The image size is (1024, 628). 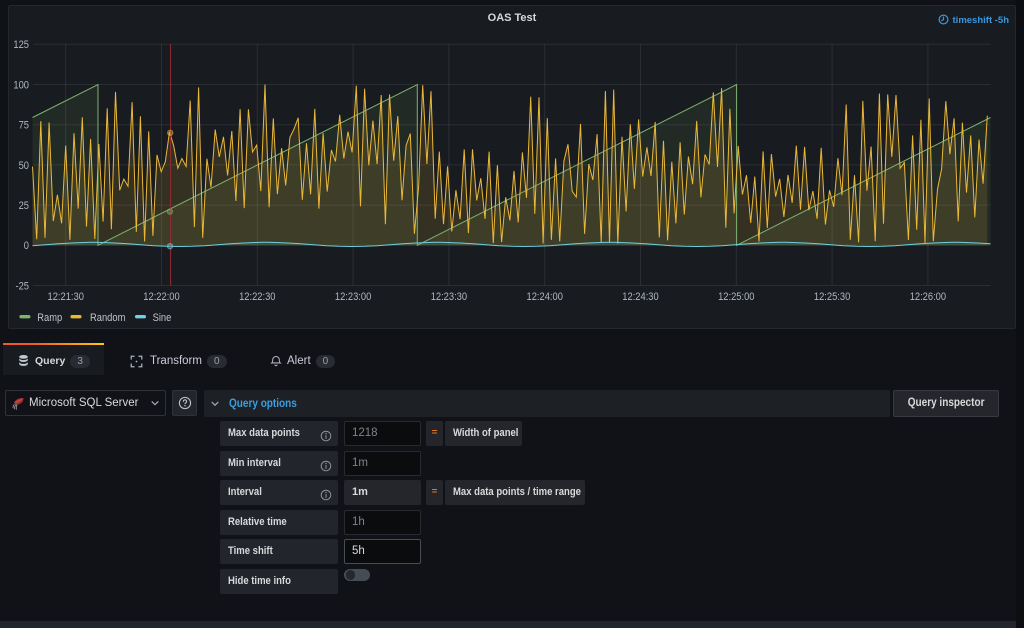 I want to click on svg-text: 12:25:00, so click(x=736, y=297).